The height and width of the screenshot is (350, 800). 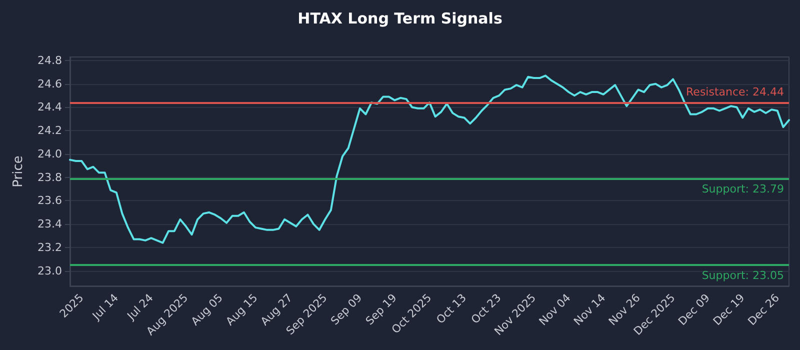 I want to click on chart-title: HTAX Long Term Signals, so click(x=400, y=19).